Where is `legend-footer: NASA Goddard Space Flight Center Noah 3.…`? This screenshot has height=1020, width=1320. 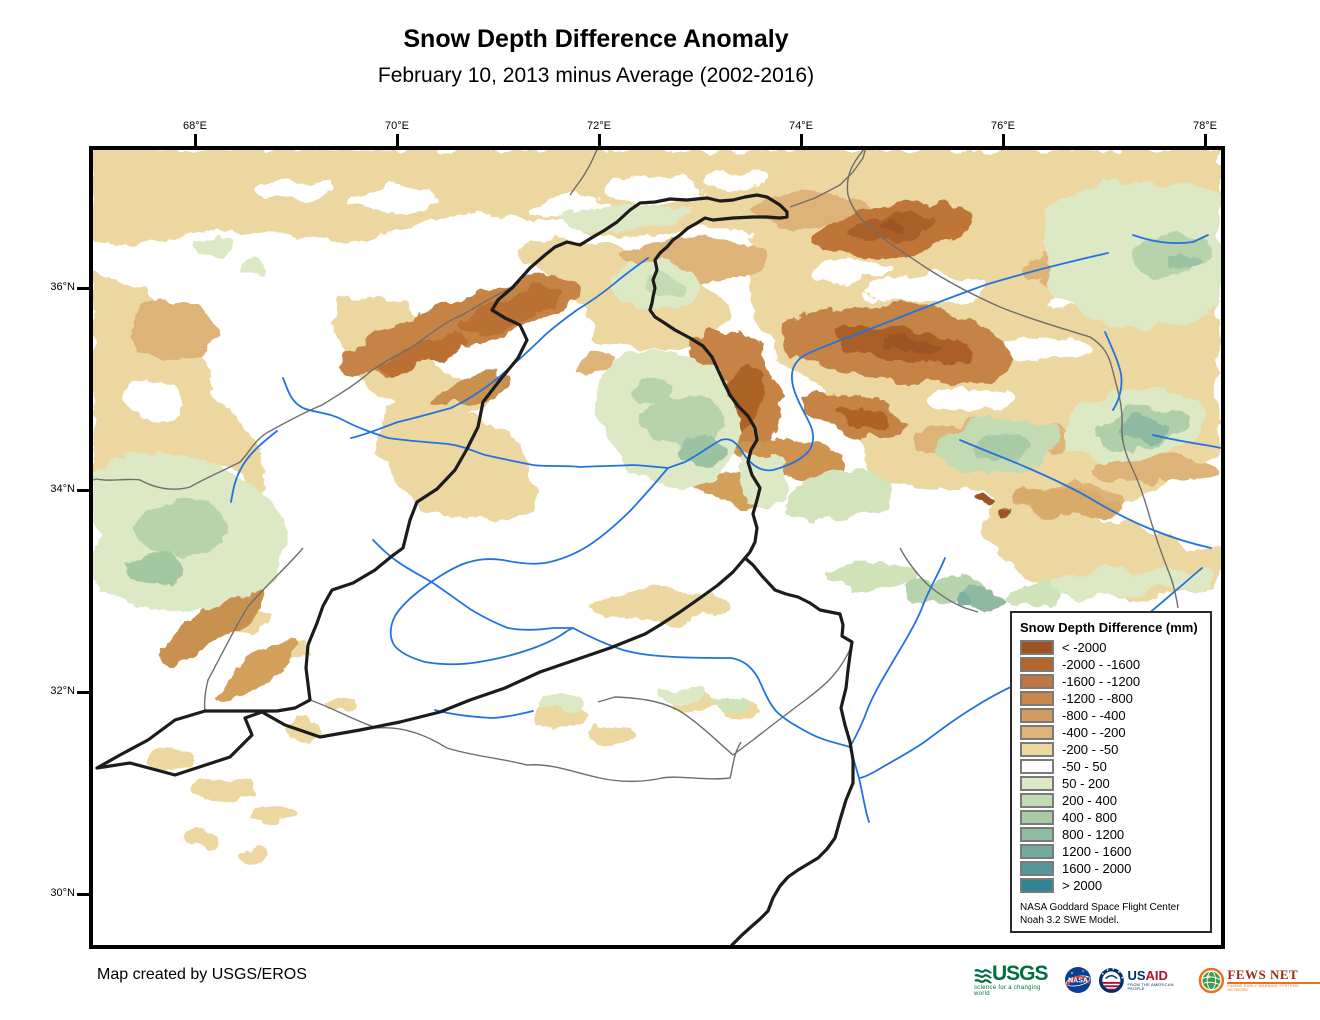
legend-footer: NASA Goddard Space Flight Center Noah 3.… is located at coordinates (1111, 914).